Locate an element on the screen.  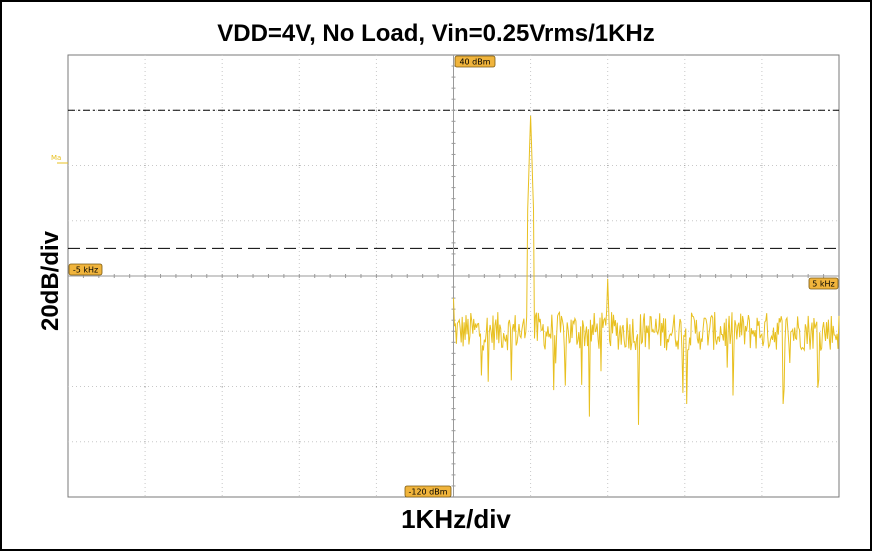
right-freq-tag-box is located at coordinates (823, 283).